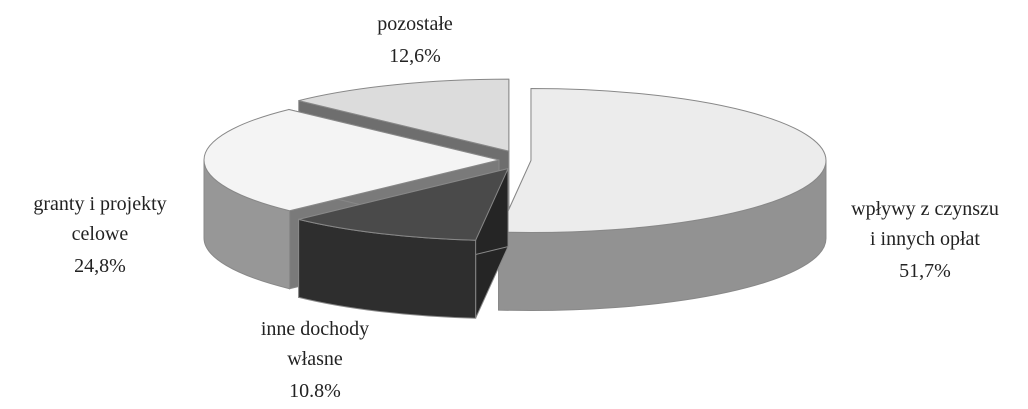 The image size is (1028, 409). What do you see at coordinates (925, 271) in the screenshot?
I see `value-label: 51,7%` at bounding box center [925, 271].